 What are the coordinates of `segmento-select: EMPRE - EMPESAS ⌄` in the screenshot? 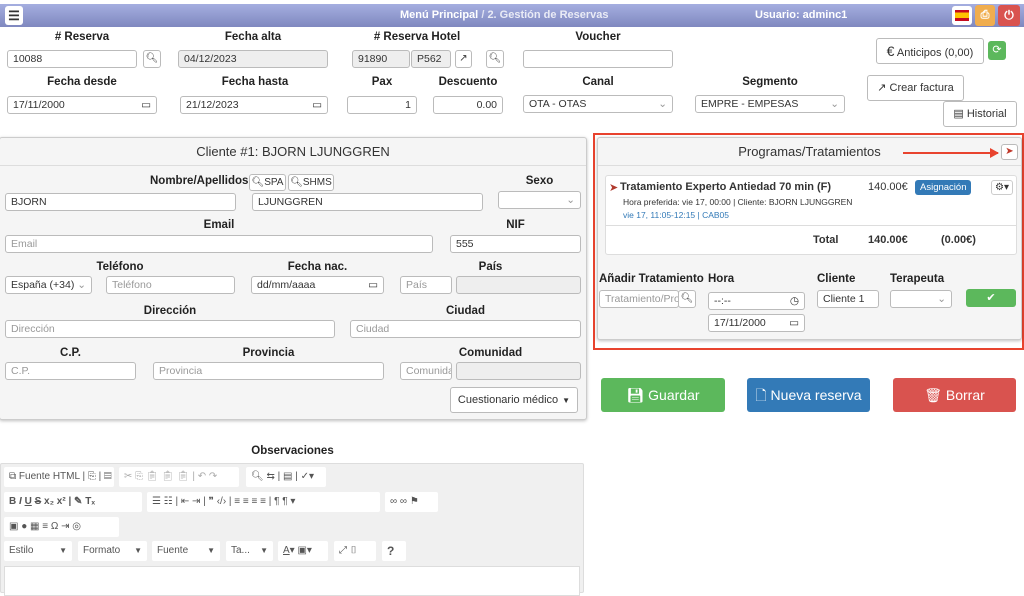 It's located at (770, 104).